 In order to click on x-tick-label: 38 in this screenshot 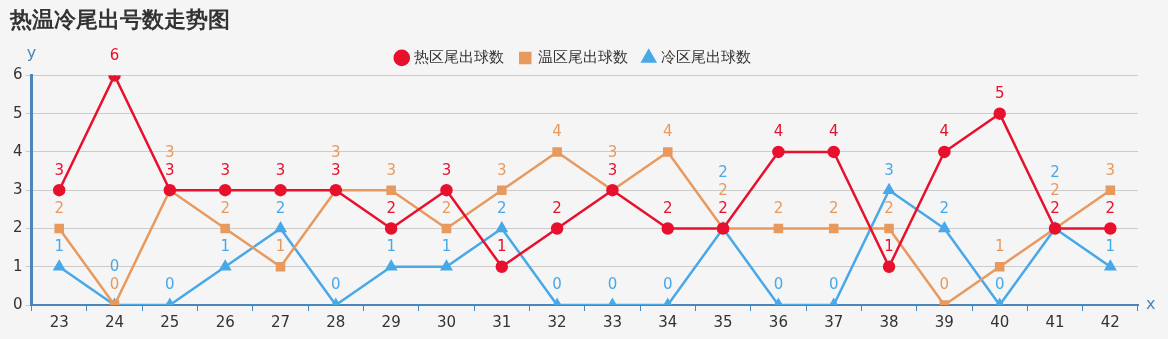, I will do `click(889, 321)`.